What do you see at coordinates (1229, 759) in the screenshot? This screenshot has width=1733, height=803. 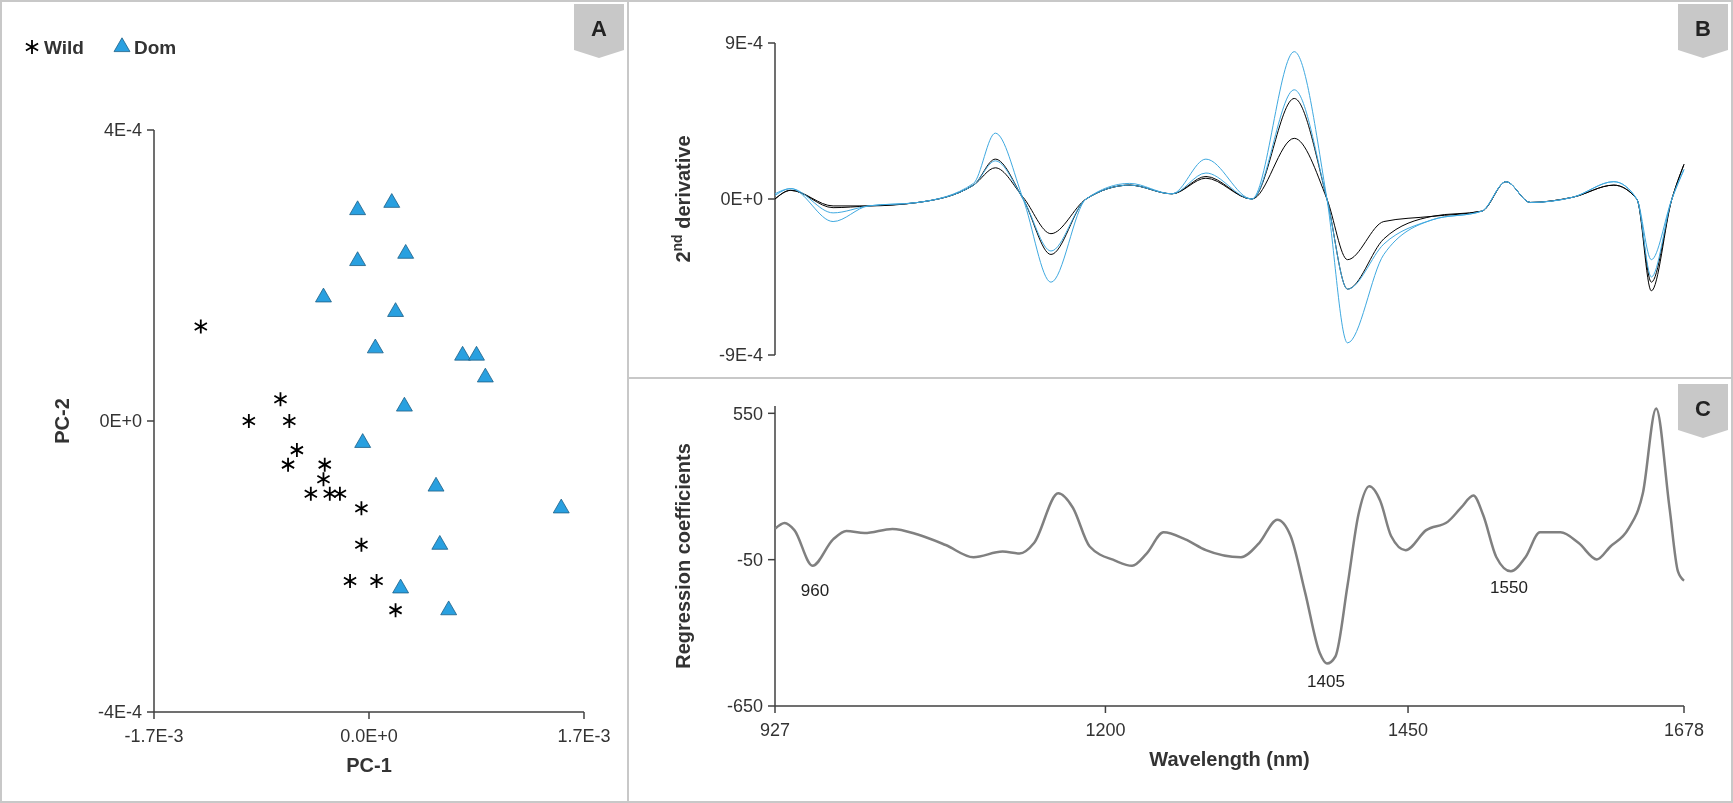 I see `x-axis-title: Wavelength (nm)` at bounding box center [1229, 759].